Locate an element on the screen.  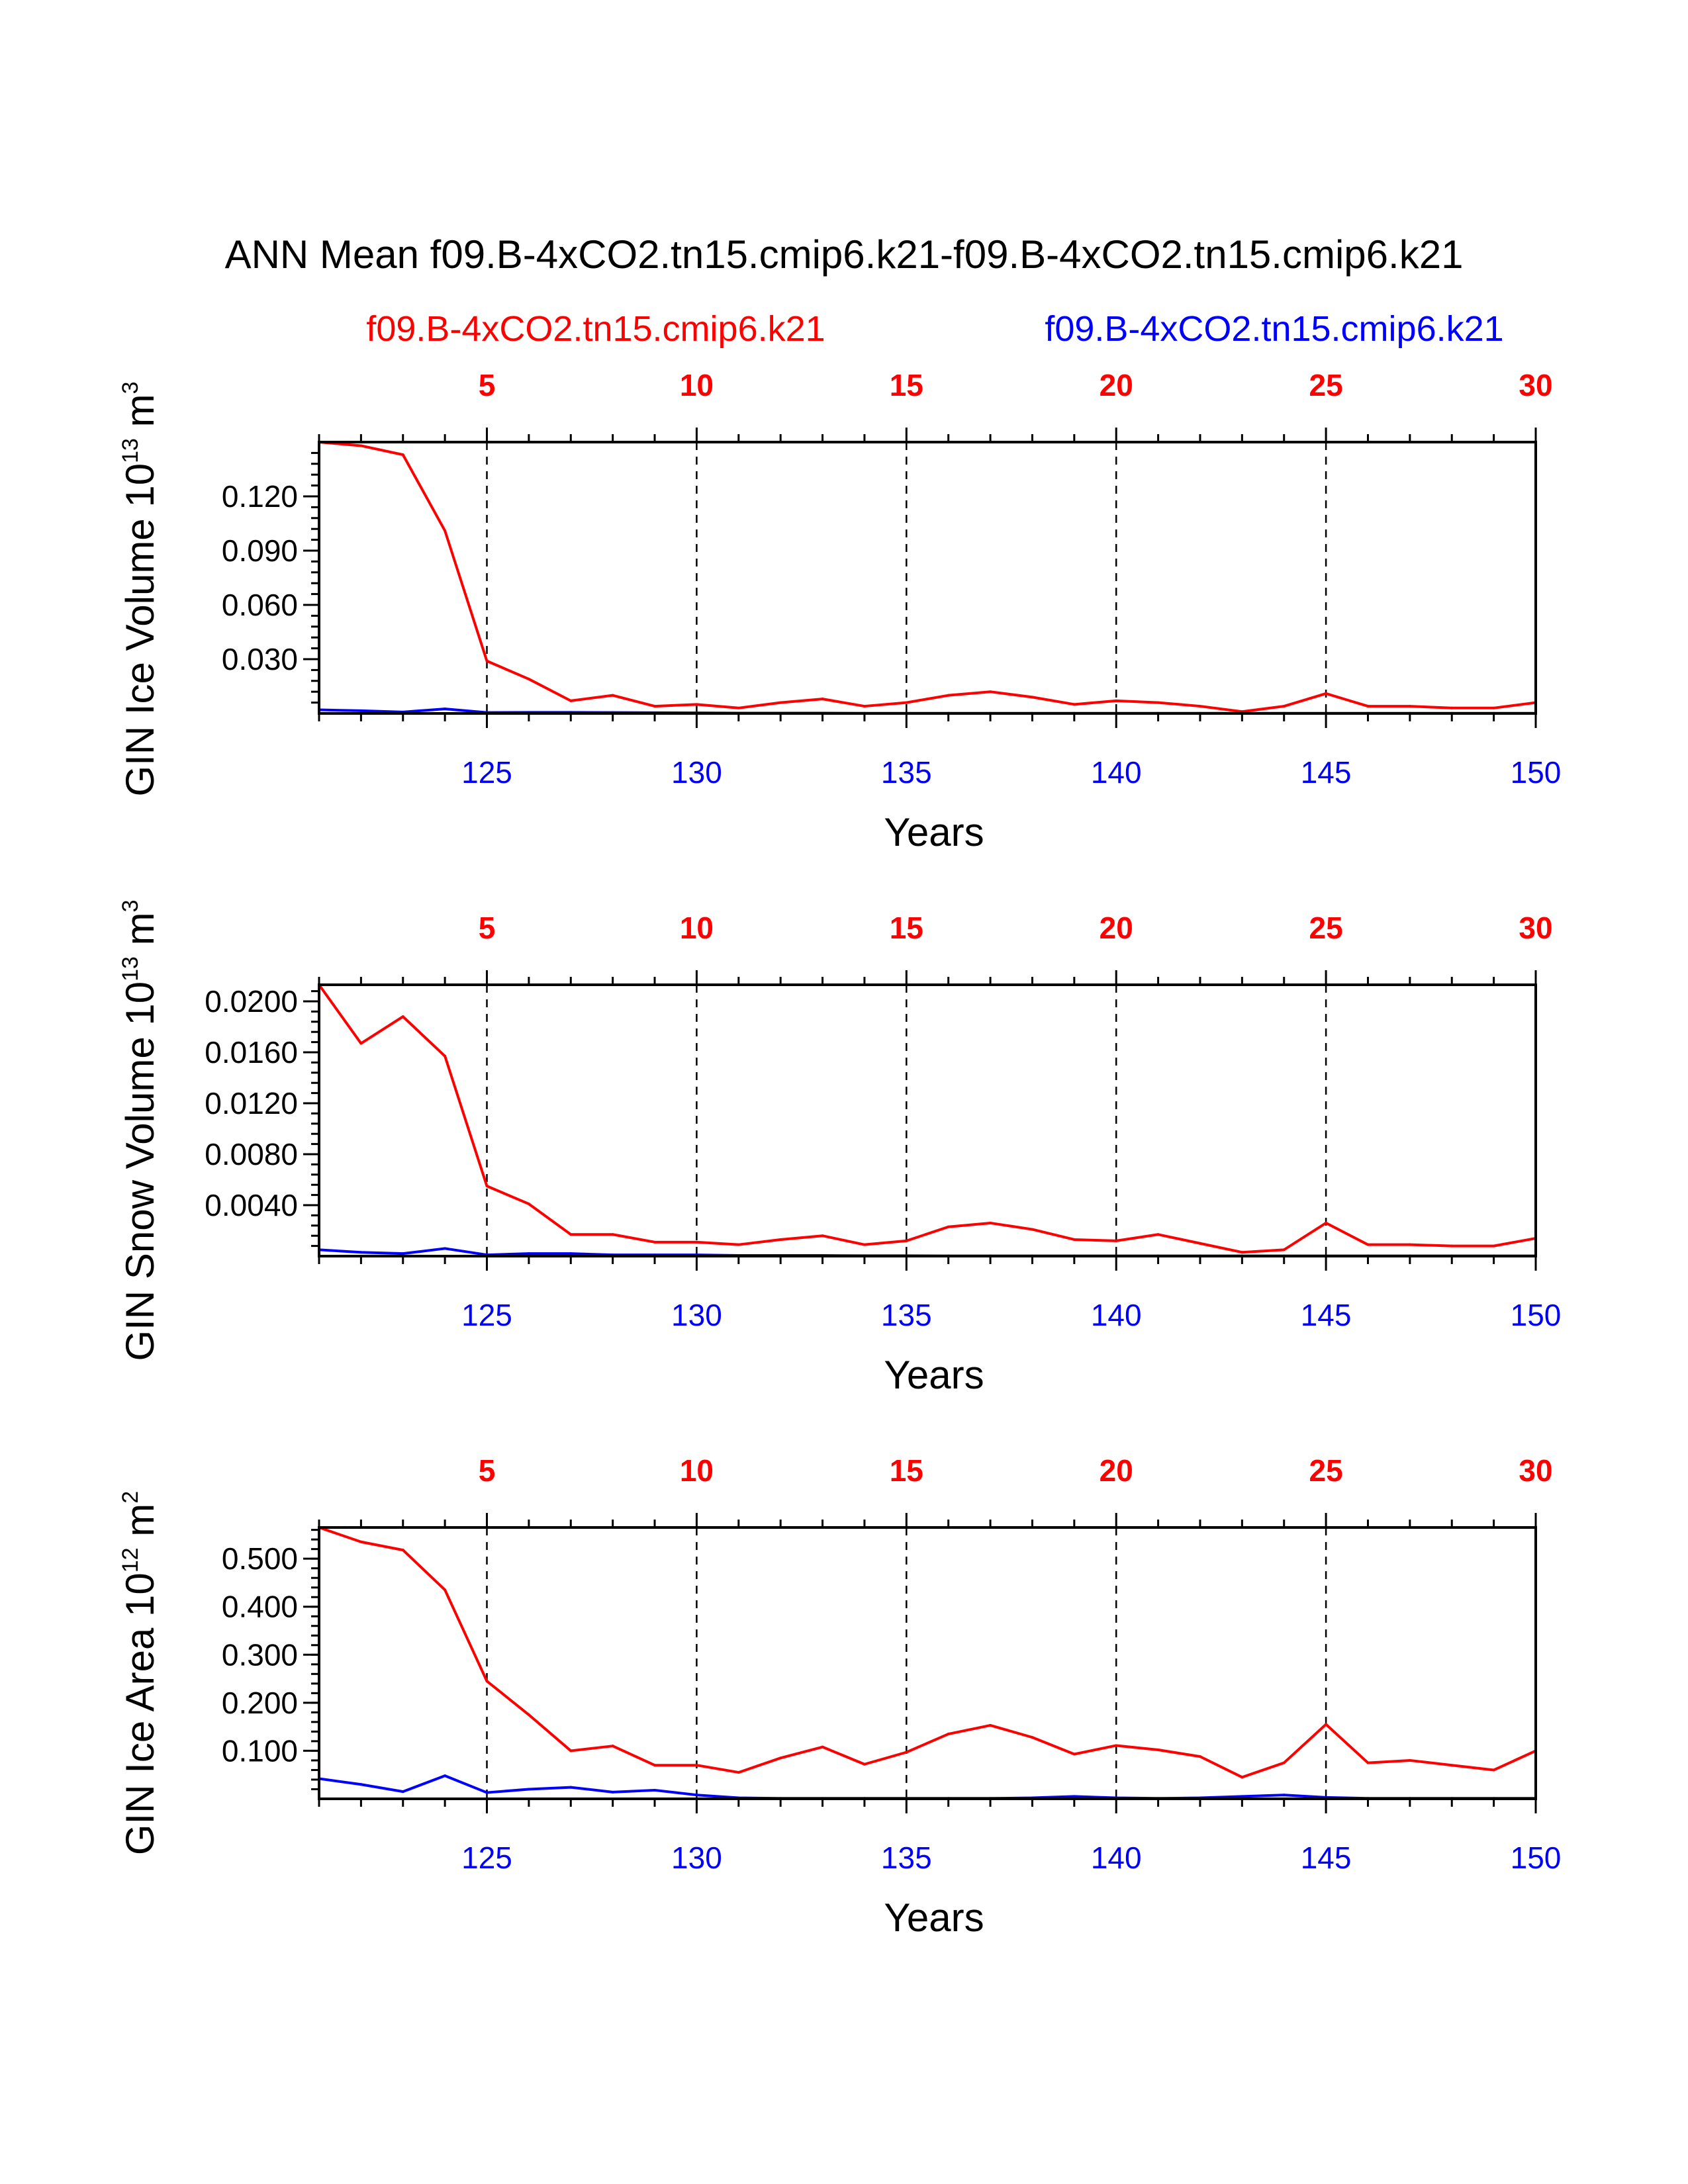
legend-case2: f09.B-4xCO2.tn15.cmip6.k21 is located at coordinates (1274, 329).